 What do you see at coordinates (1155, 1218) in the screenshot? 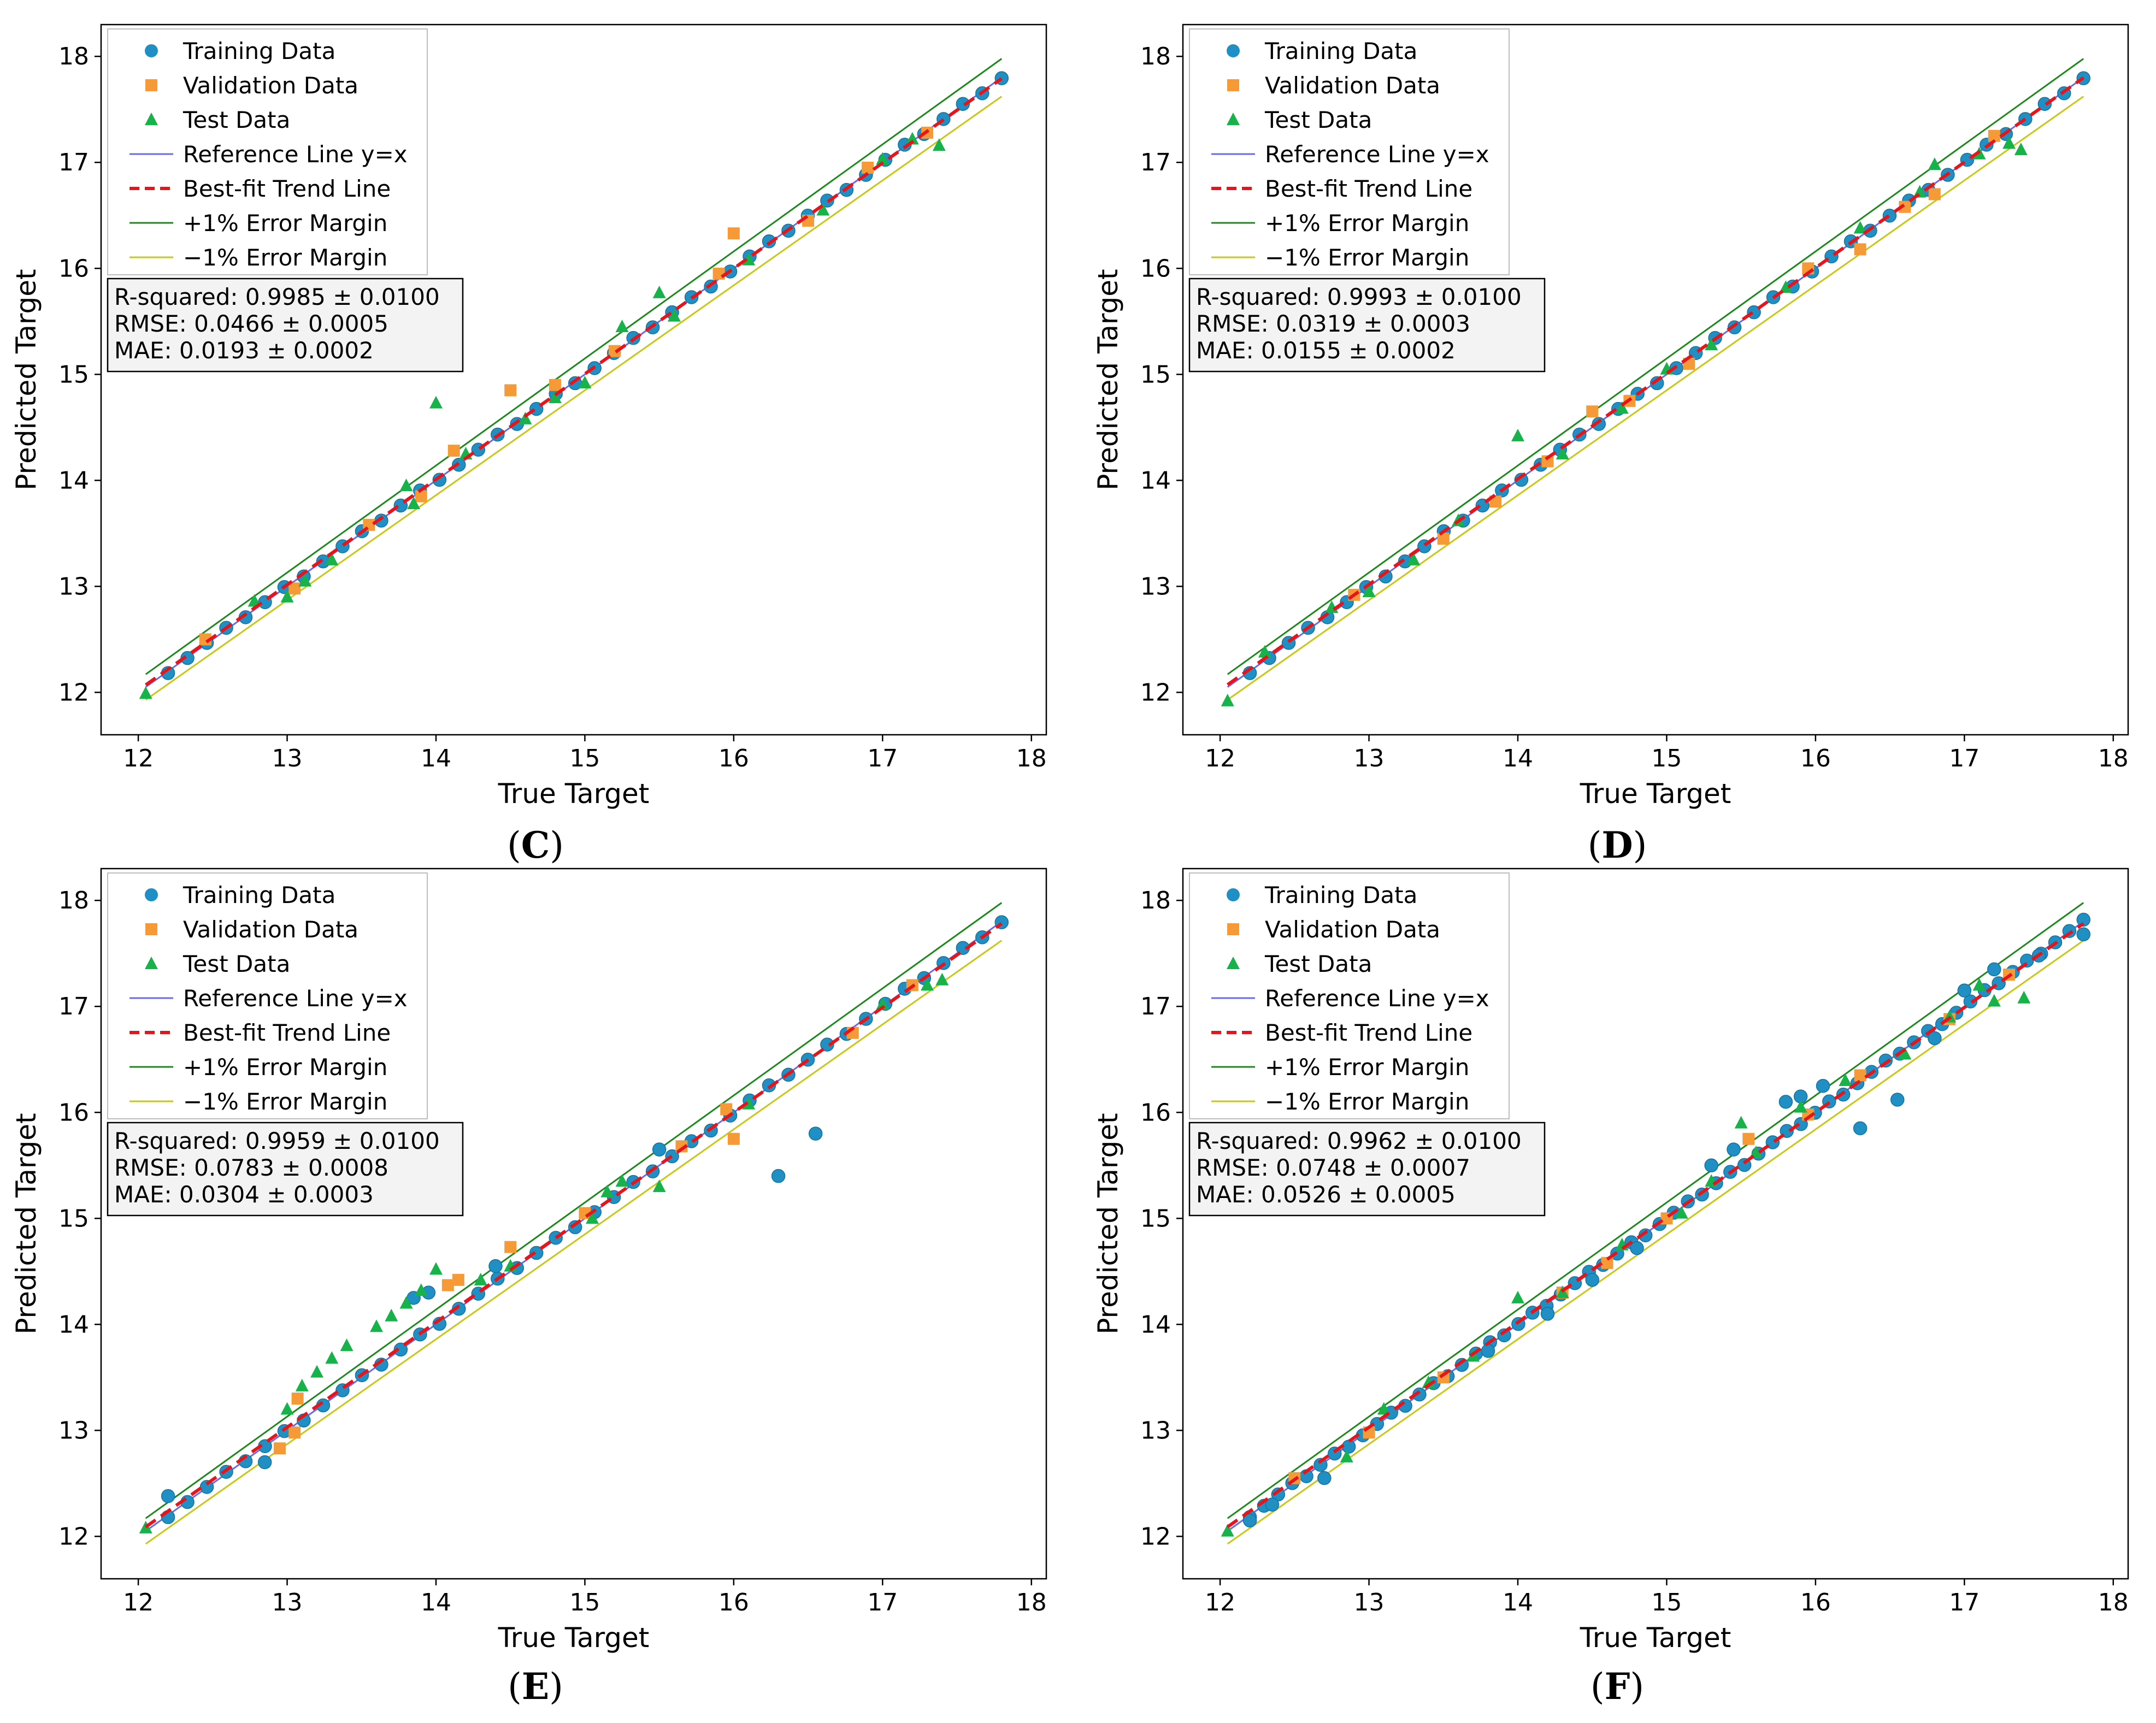
I see `y-tick-label: 15` at bounding box center [1155, 1218].